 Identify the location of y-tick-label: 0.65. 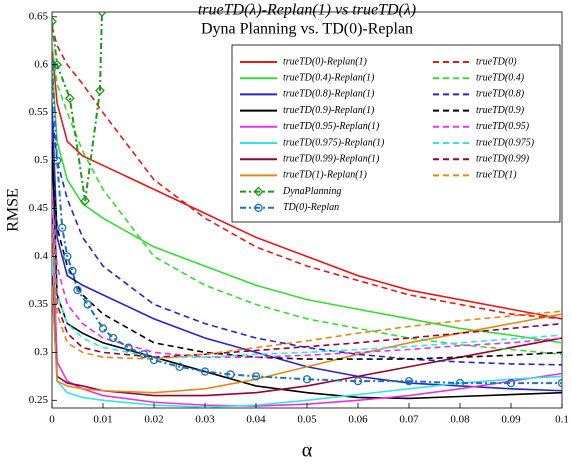
(39, 16).